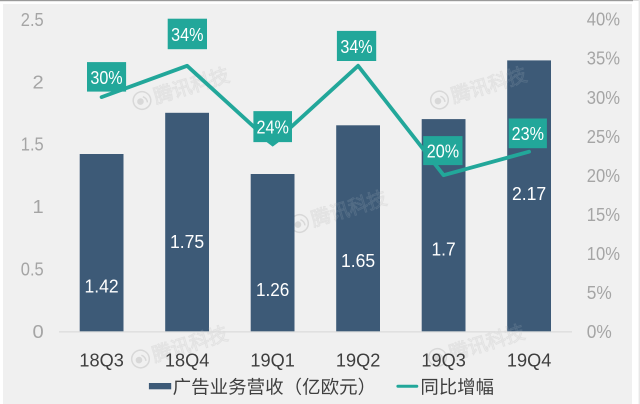 Image resolution: width=640 pixels, height=404 pixels. I want to click on svg-text: 25%, so click(603, 137).